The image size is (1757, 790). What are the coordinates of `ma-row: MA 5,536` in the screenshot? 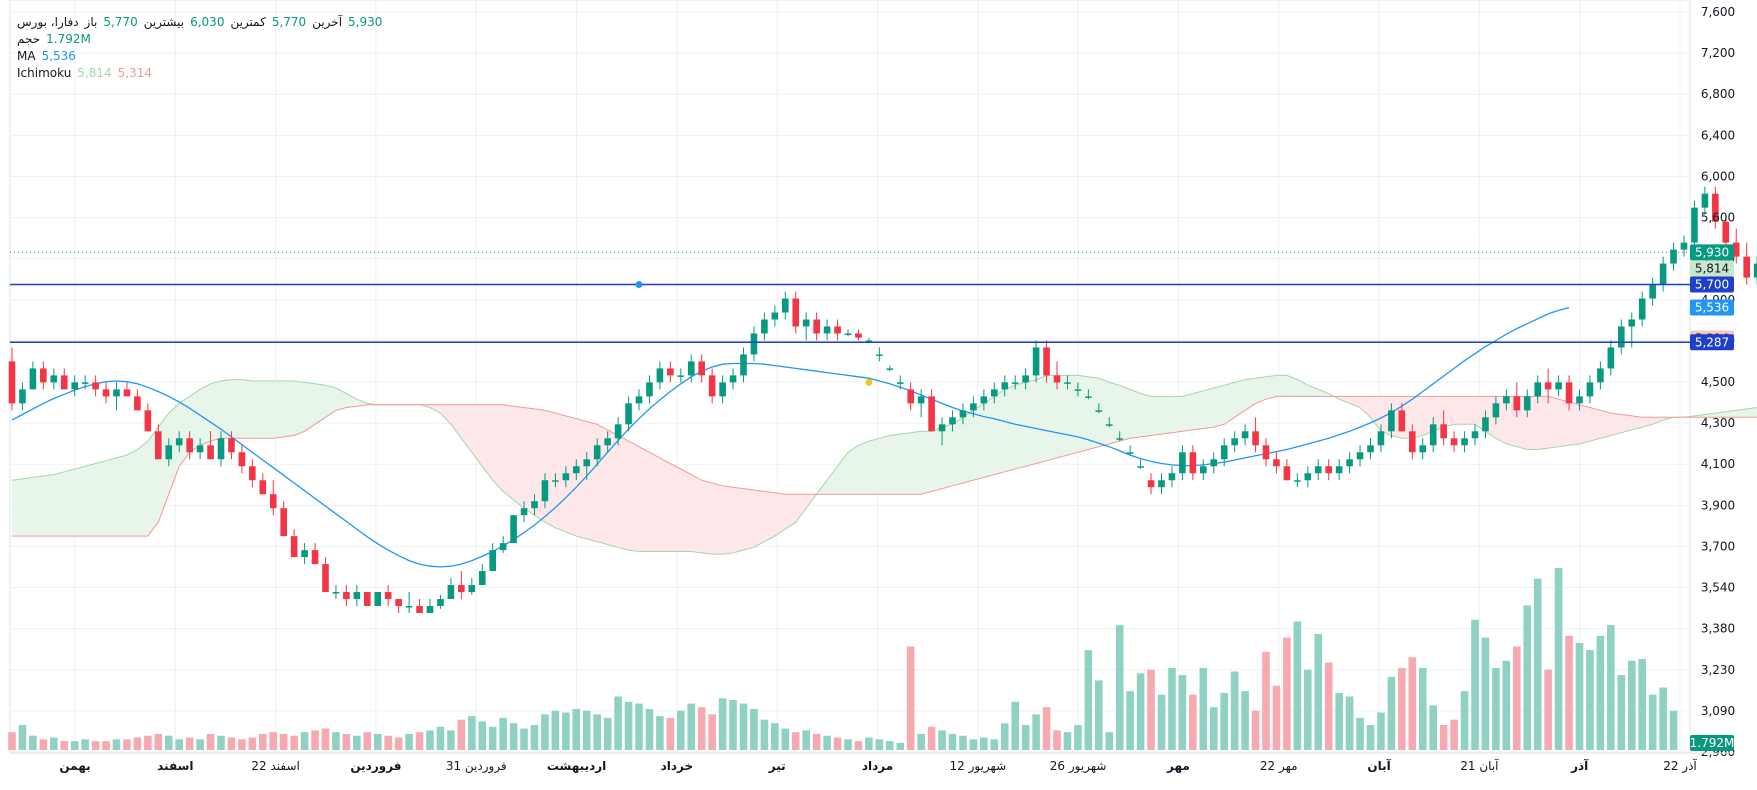 It's located at (199, 56).